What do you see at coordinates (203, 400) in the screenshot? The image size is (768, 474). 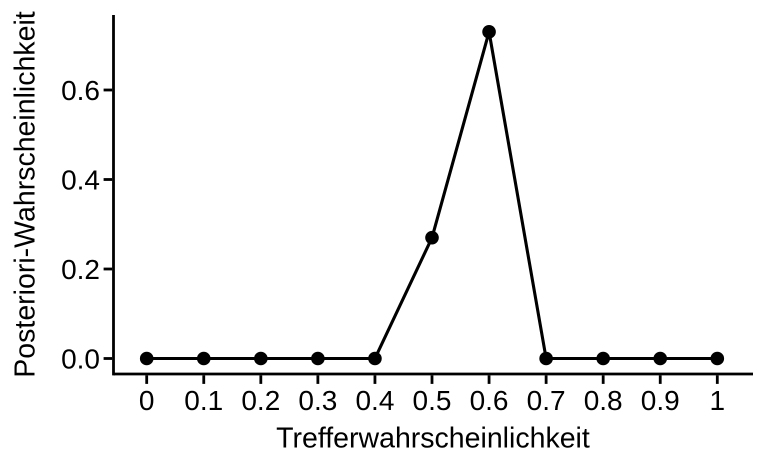 I see `x-tick-label: 0.1` at bounding box center [203, 400].